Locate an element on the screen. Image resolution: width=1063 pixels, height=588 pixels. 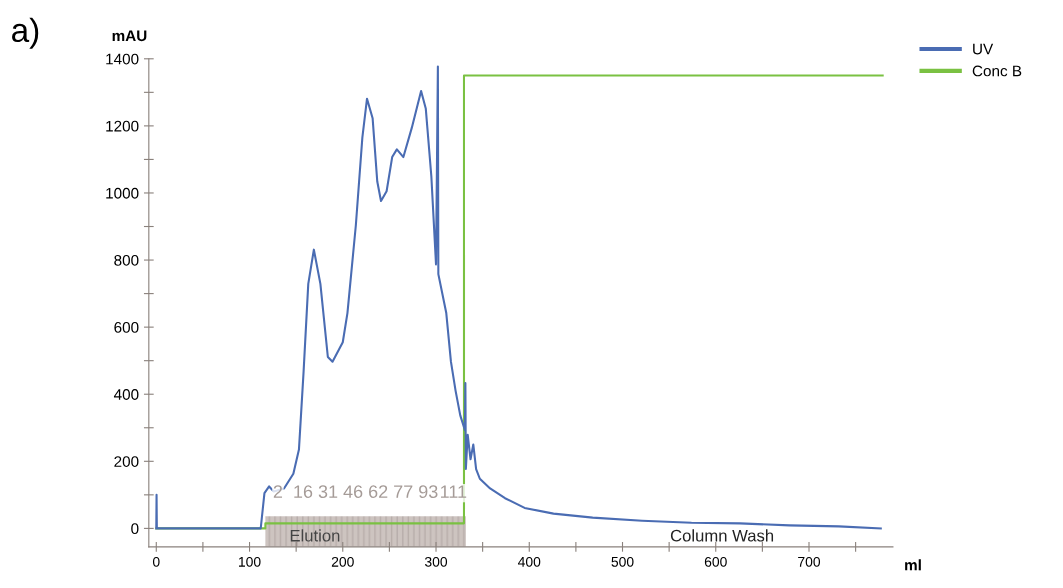
x-tick-label: 700 is located at coordinates (809, 561).